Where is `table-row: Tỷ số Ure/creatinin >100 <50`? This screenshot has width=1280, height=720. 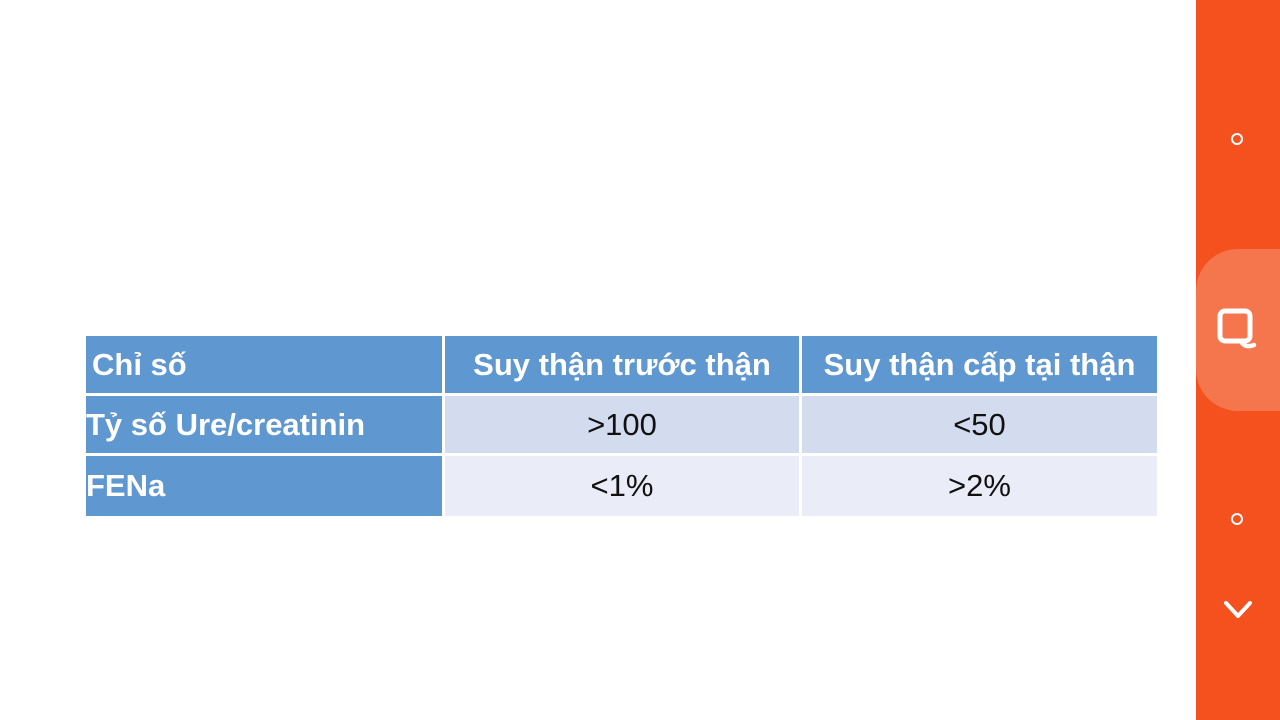 table-row: Tỷ số Ure/creatinin >100 <50 is located at coordinates (621, 426).